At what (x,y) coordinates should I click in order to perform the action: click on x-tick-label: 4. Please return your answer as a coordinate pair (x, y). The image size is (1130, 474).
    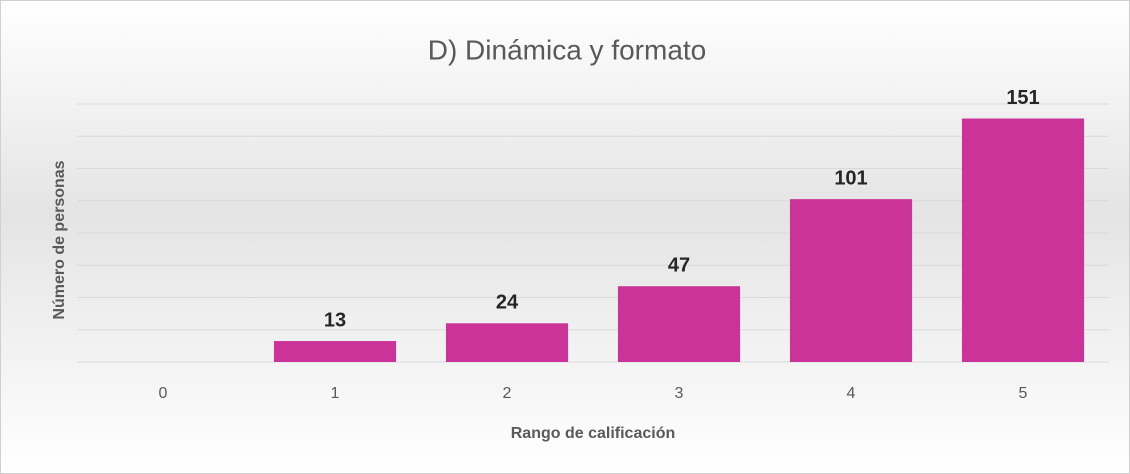
    Looking at the image, I should click on (851, 393).